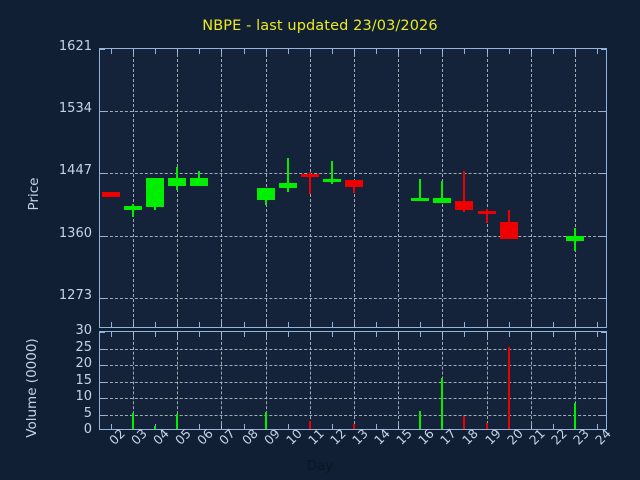 The width and height of the screenshot is (640, 480). Describe the element at coordinates (83, 380) in the screenshot. I see `volume-tick-label: 15` at that location.